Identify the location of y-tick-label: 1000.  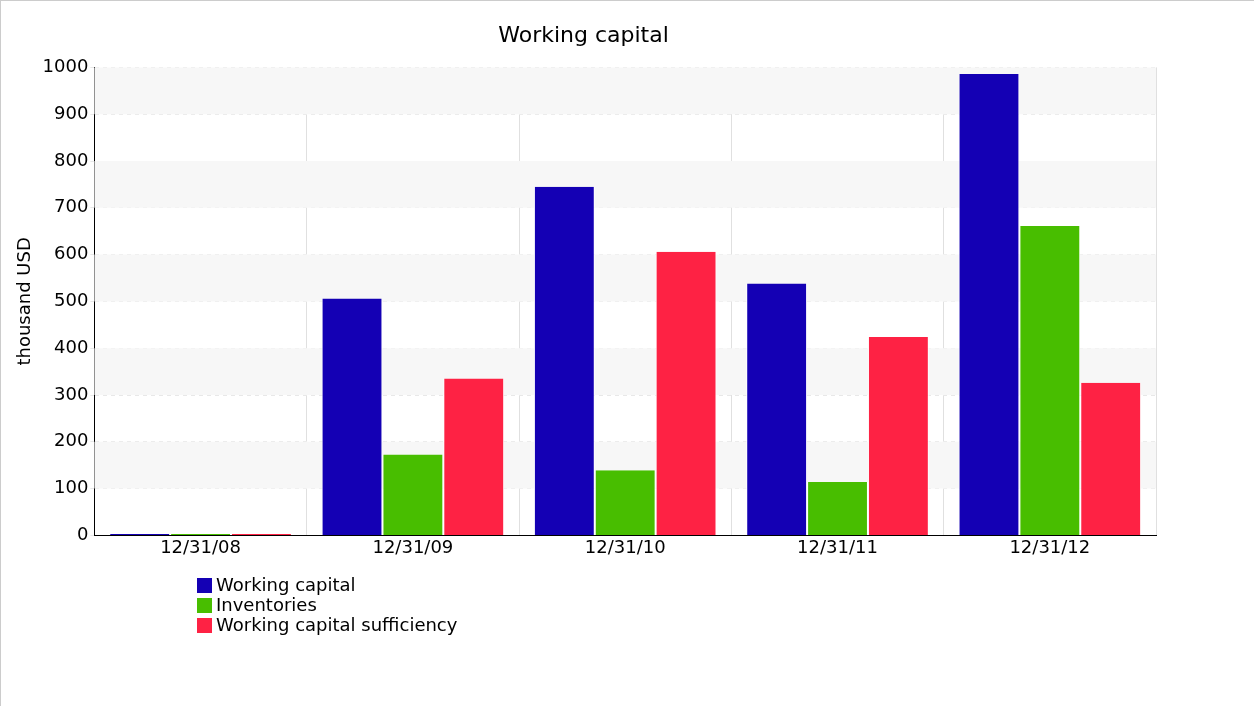
(65, 66).